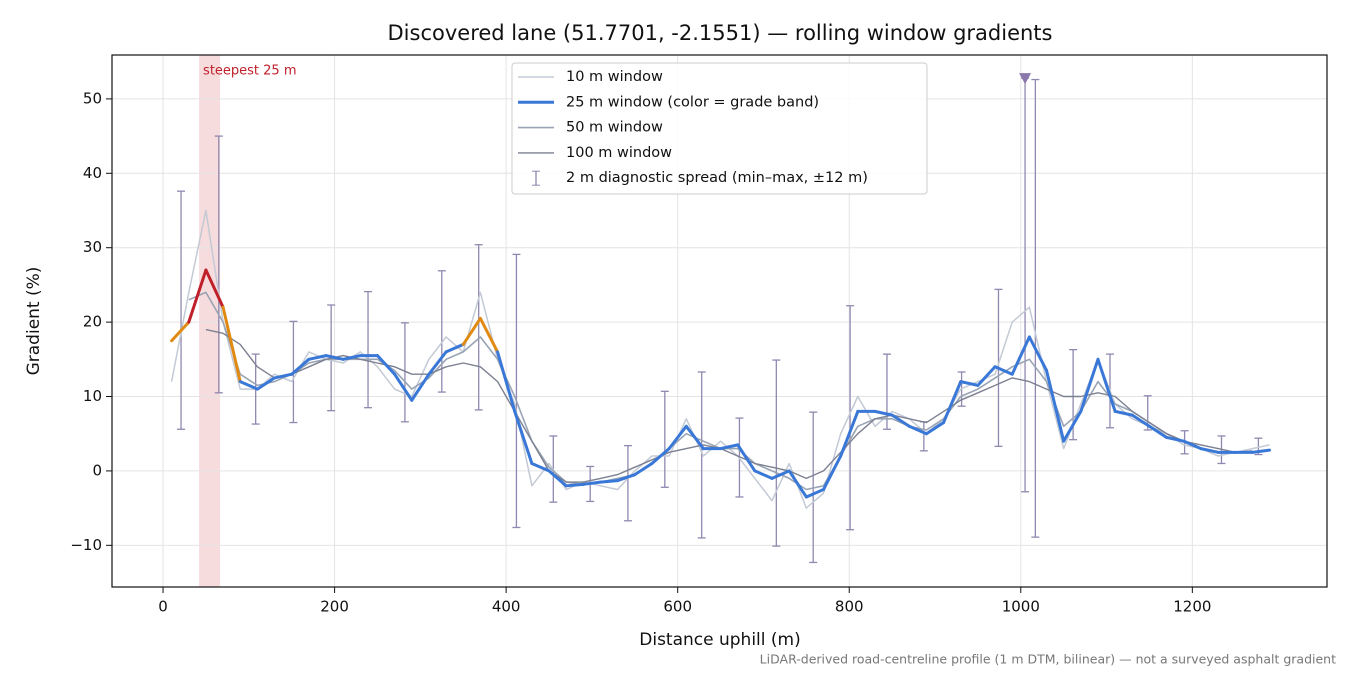 The width and height of the screenshot is (1350, 675). I want to click on x-tick-label: 0, so click(163, 607).